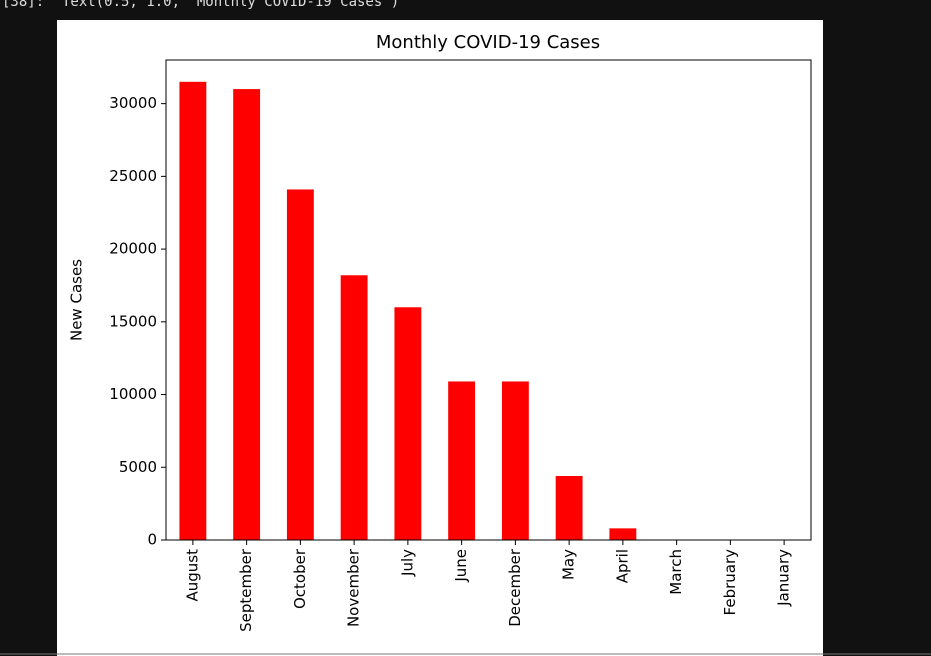  Describe the element at coordinates (676, 572) in the screenshot. I see `x-tick-label: March` at that location.